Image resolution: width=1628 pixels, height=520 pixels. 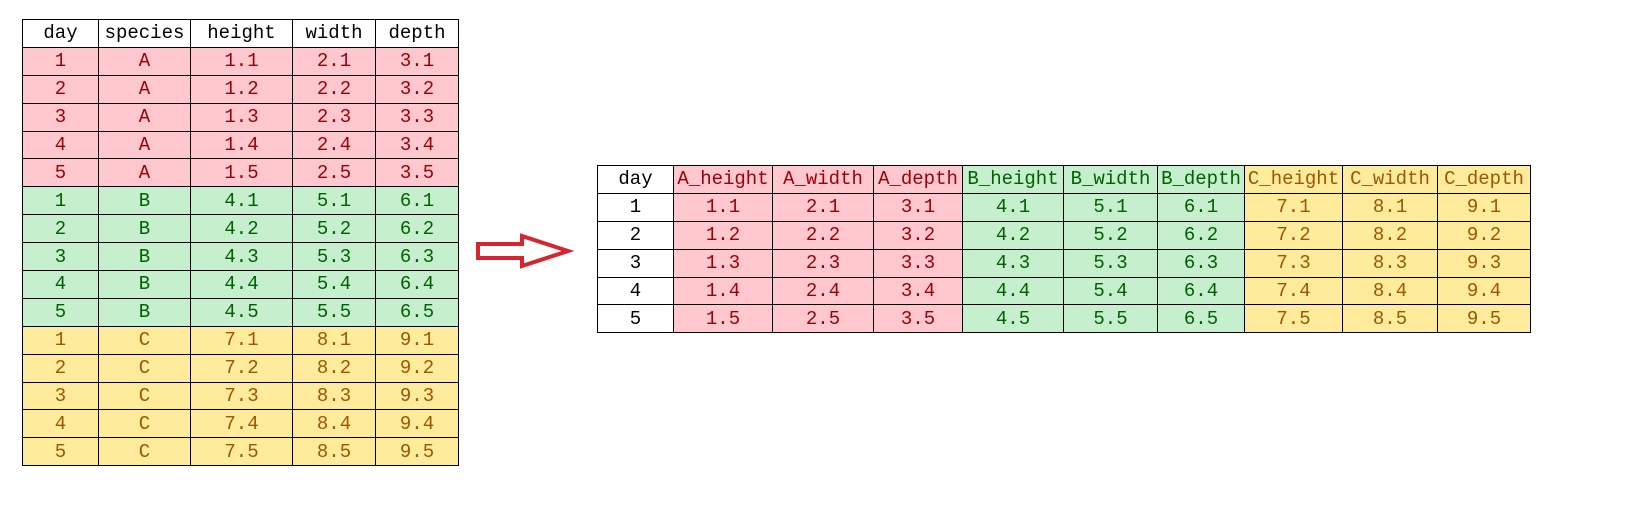 I want to click on cell-B_height: 4.1, so click(x=1013, y=207).